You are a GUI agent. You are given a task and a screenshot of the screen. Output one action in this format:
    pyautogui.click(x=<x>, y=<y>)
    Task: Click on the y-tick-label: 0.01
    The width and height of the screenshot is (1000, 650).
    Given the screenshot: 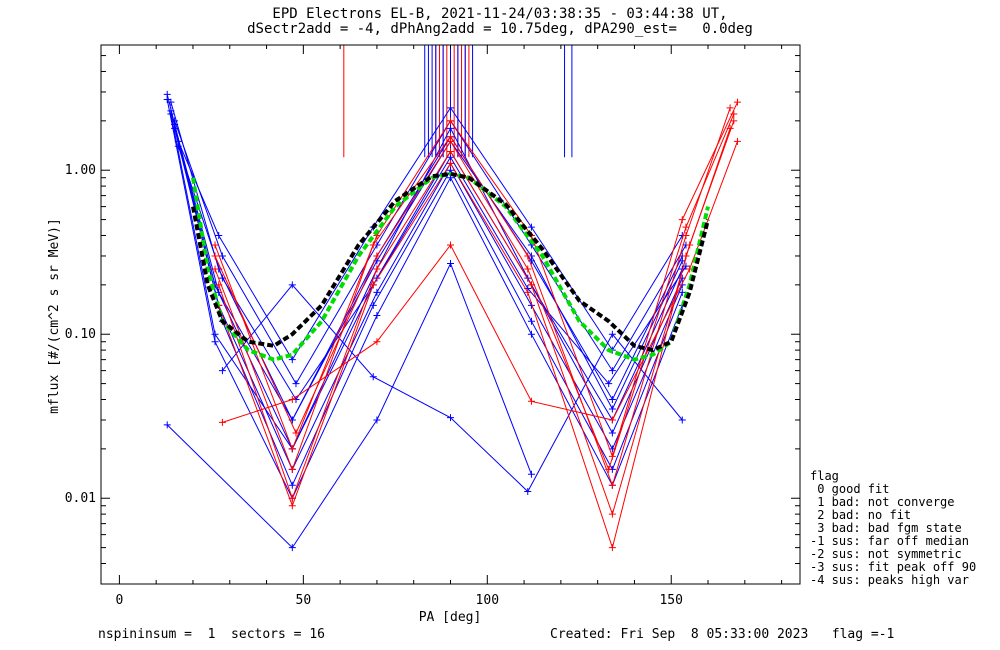 What is the action you would take?
    pyautogui.click(x=80, y=498)
    